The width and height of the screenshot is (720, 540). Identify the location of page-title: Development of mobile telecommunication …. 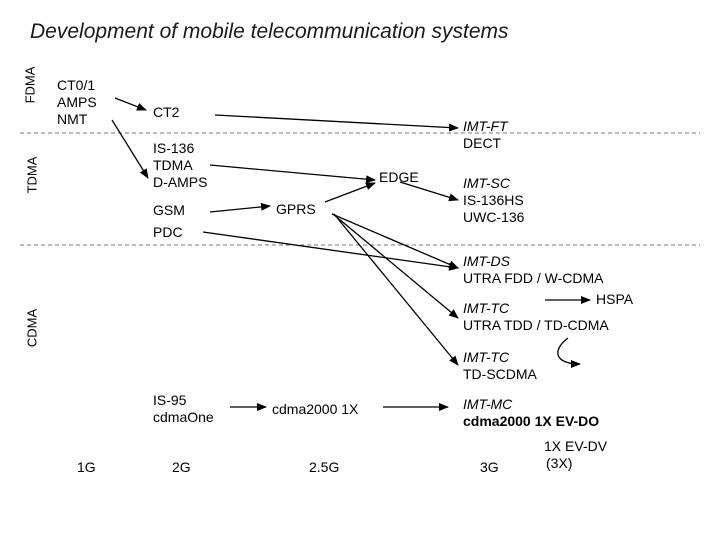
(269, 31).